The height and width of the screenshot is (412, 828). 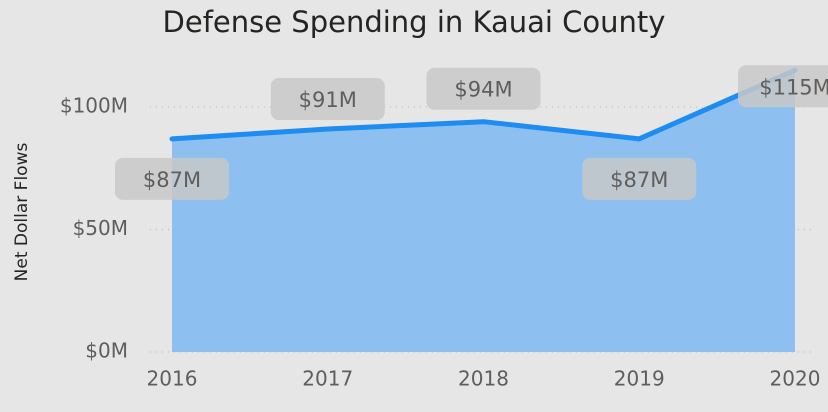 What do you see at coordinates (483, 379) in the screenshot?
I see `x-tick-label: 2018` at bounding box center [483, 379].